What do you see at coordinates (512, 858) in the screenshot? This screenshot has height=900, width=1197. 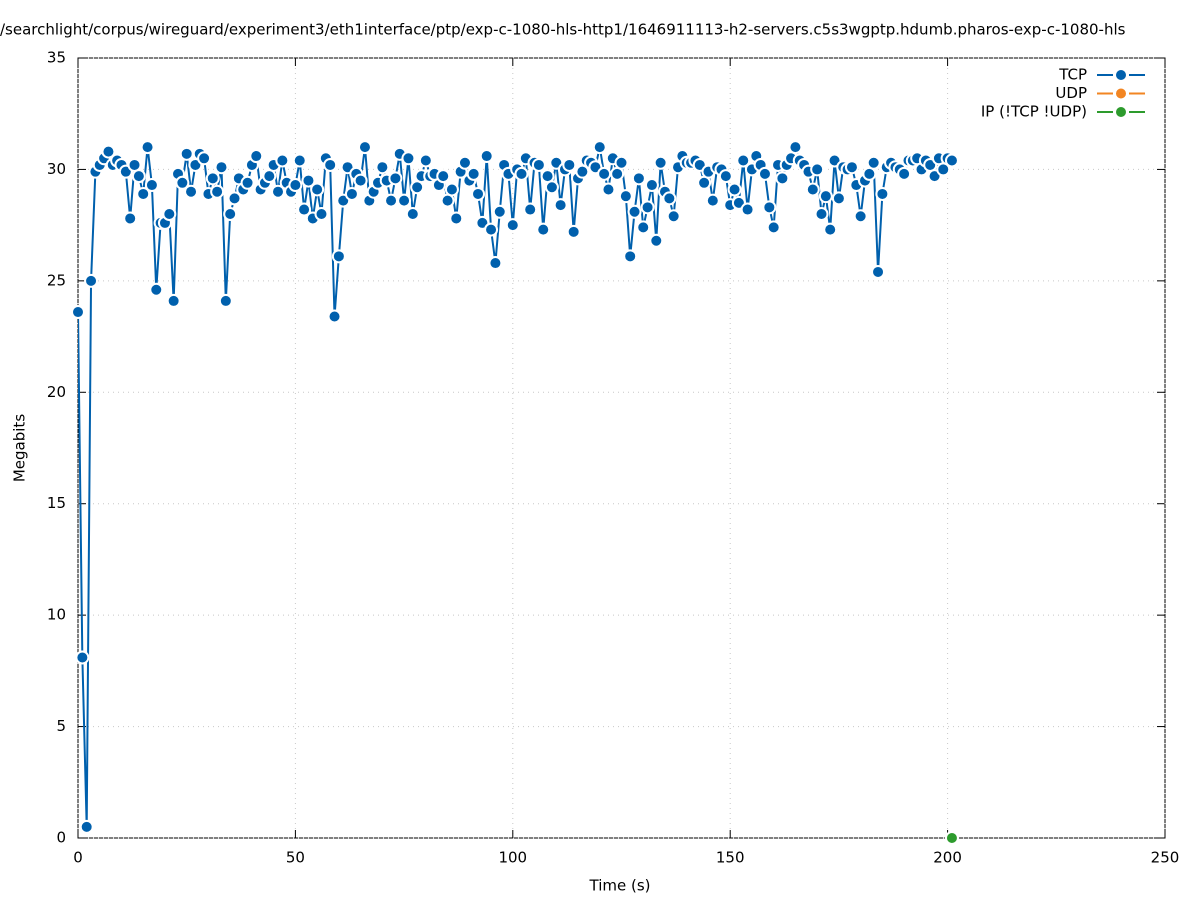 I see `x-tick-label: 100` at bounding box center [512, 858].